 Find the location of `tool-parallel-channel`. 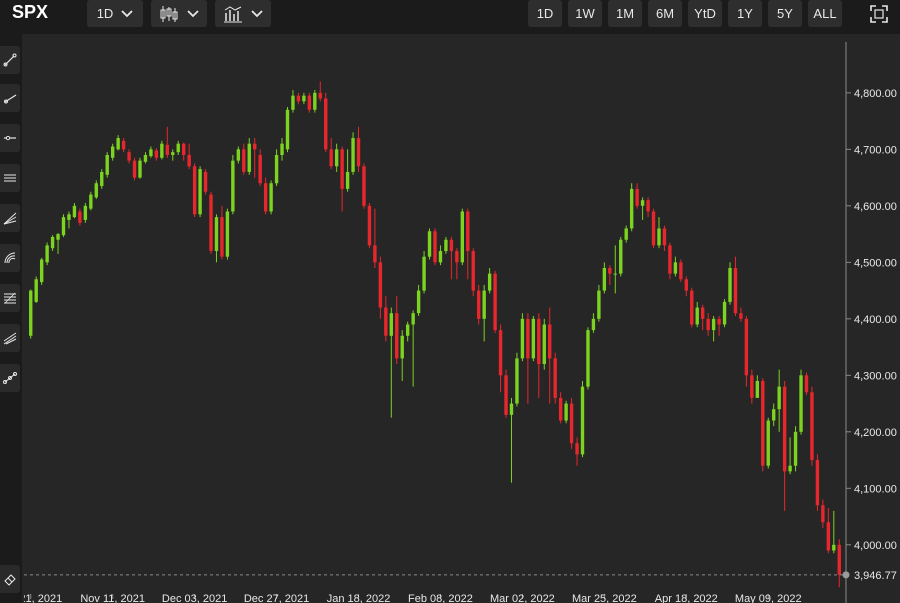

tool-parallel-channel is located at coordinates (10, 178).